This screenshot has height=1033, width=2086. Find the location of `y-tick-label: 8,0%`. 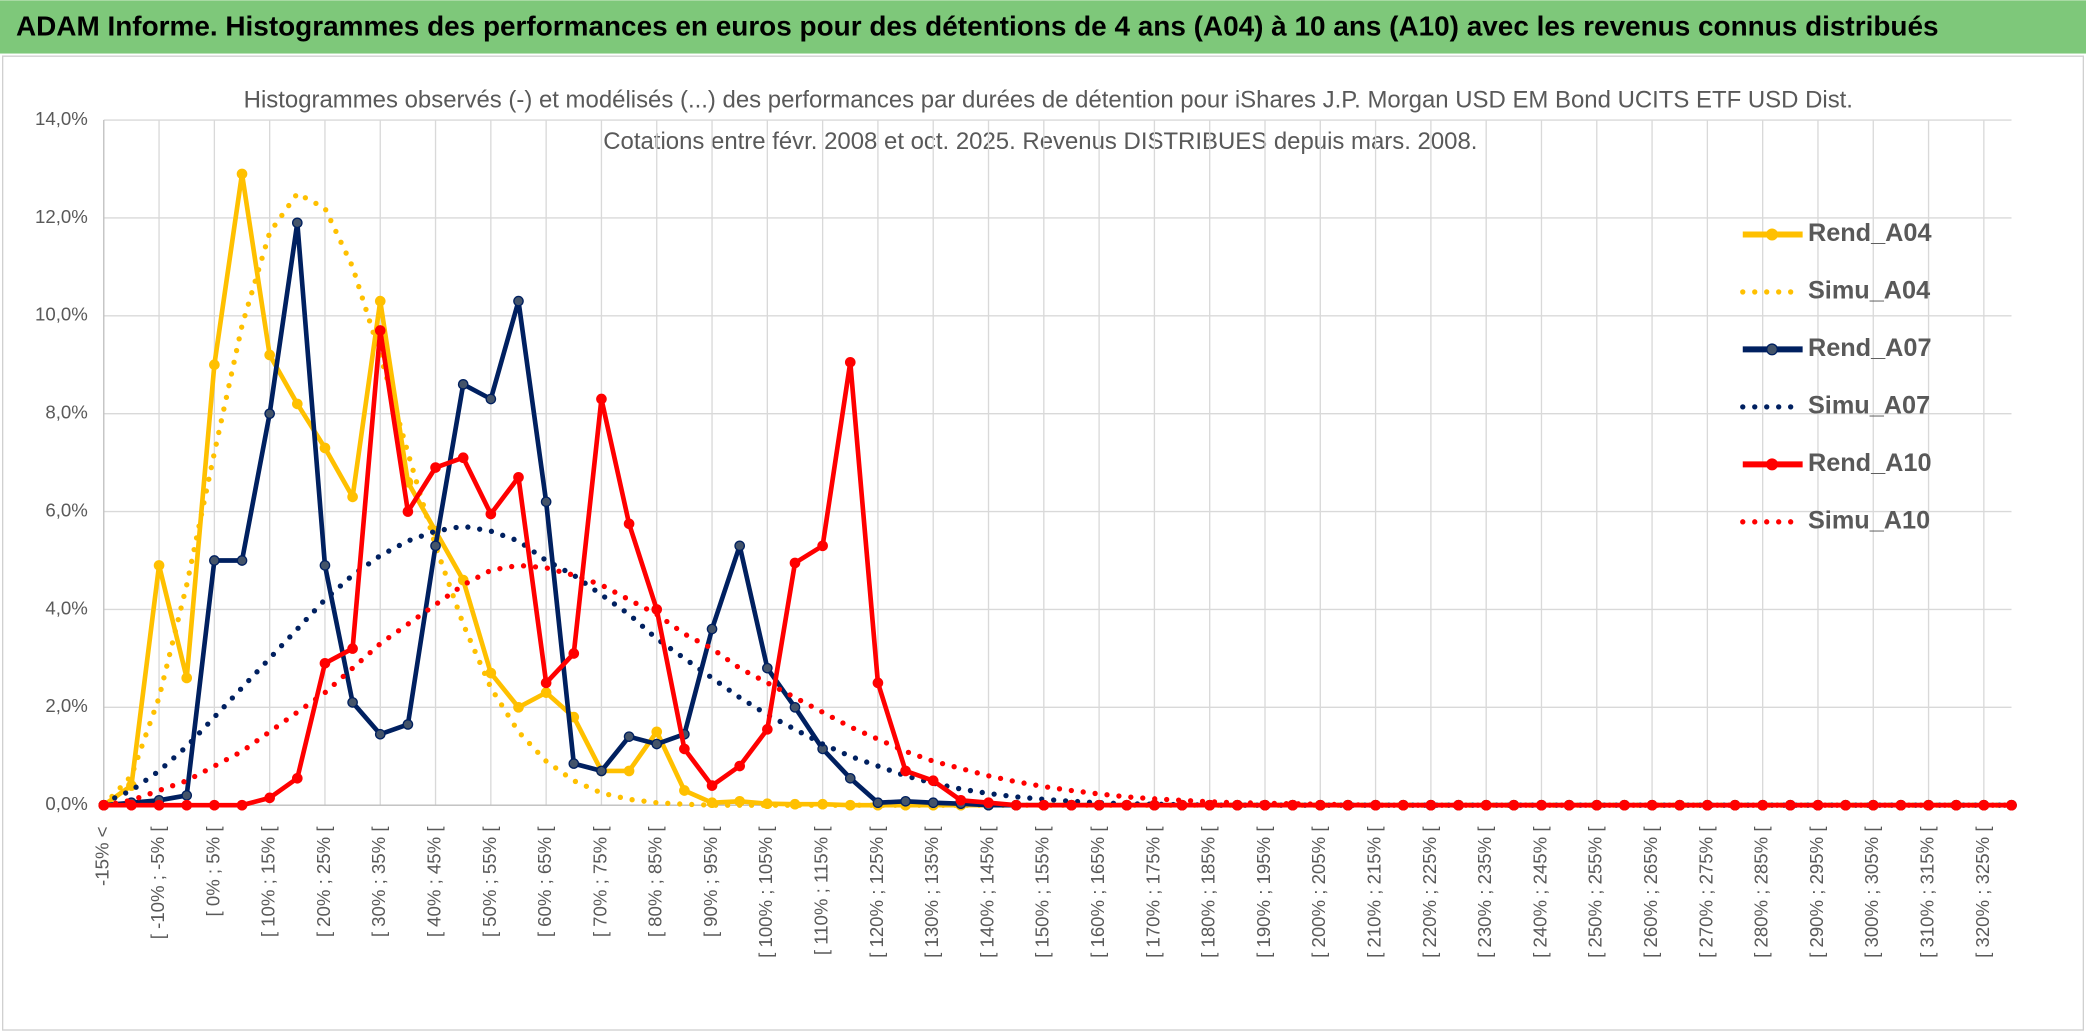

y-tick-label: 8,0% is located at coordinates (66, 412).